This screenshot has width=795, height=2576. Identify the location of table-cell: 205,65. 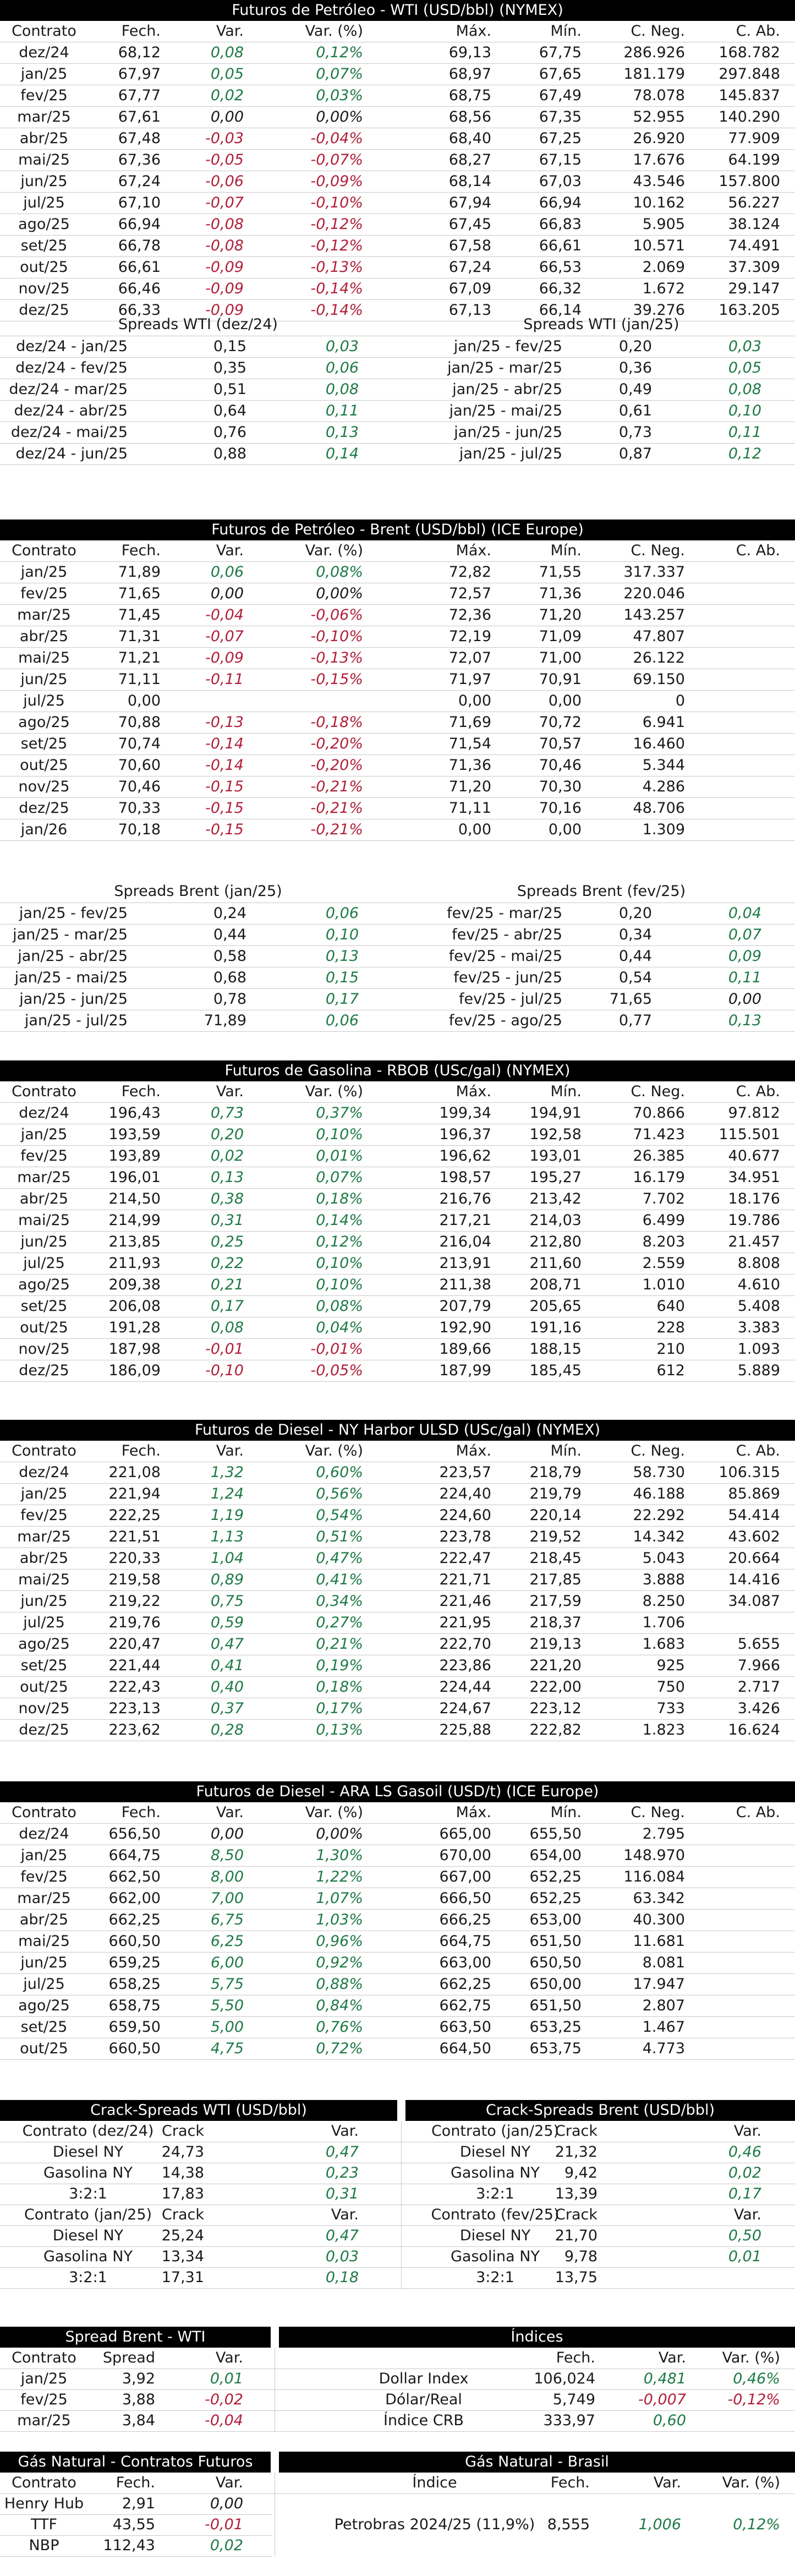
(555, 1306).